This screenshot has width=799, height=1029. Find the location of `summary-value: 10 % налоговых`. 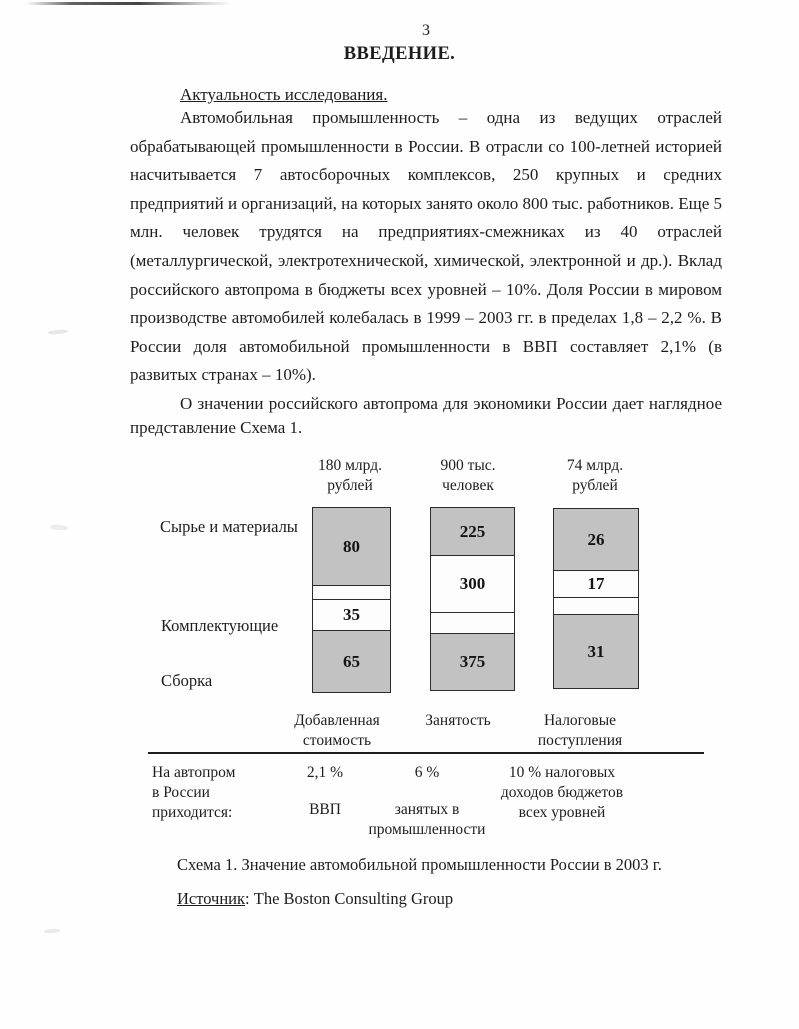

summary-value: 10 % налоговых is located at coordinates (562, 772).